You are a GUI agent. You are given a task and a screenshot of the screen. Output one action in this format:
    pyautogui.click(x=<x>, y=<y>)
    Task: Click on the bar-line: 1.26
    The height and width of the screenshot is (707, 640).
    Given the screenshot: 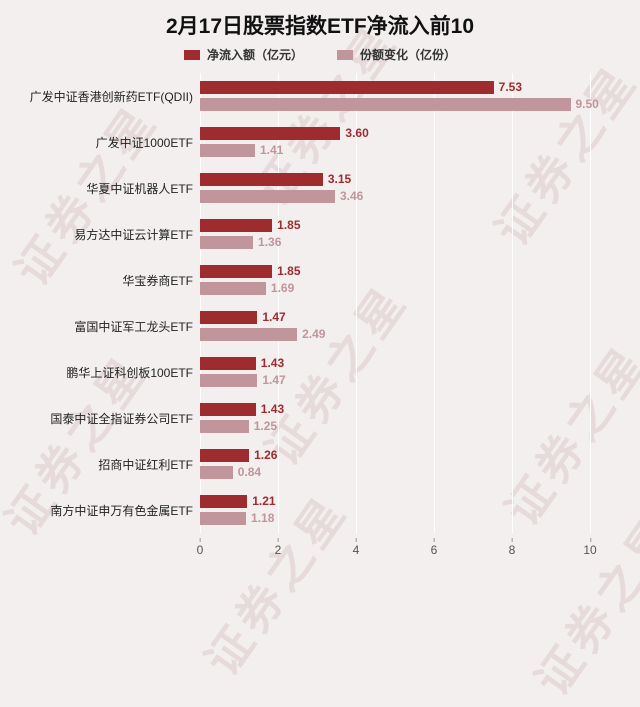 What is the action you would take?
    pyautogui.click(x=395, y=455)
    